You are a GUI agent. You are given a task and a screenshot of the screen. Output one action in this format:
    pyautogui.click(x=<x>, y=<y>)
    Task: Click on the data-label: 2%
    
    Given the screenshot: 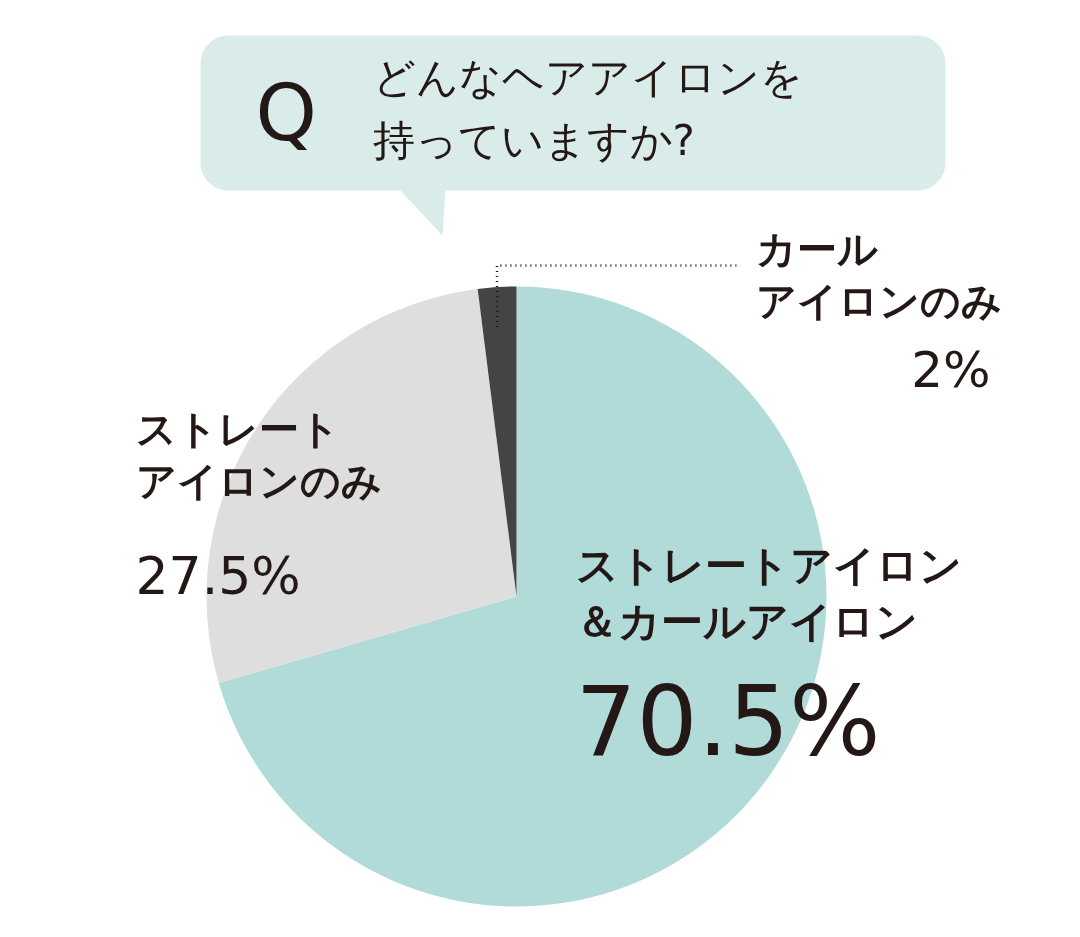 What is the action you would take?
    pyautogui.click(x=951, y=369)
    